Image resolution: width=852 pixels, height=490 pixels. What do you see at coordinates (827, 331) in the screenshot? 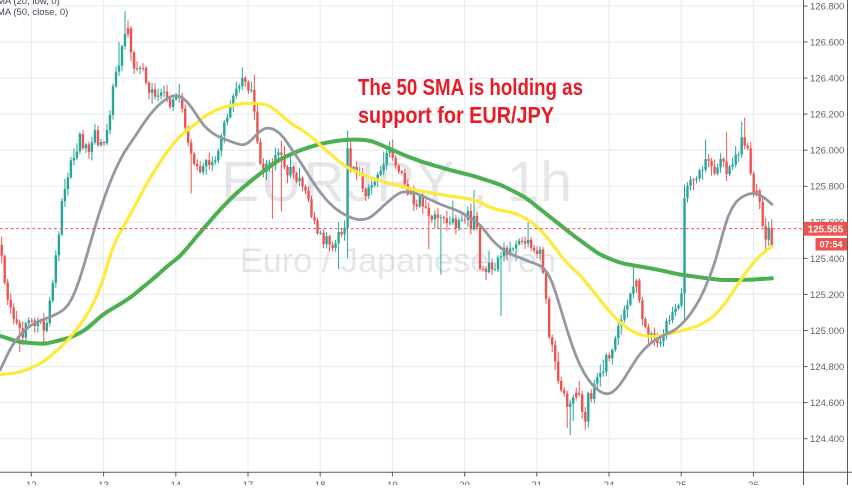
I see `svg-text: 125.000` at bounding box center [827, 331].